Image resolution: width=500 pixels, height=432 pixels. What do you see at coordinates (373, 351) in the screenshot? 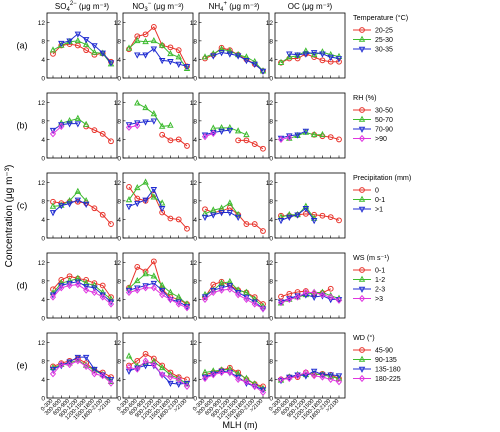
I see `legend-item: 45-90` at bounding box center [373, 351].